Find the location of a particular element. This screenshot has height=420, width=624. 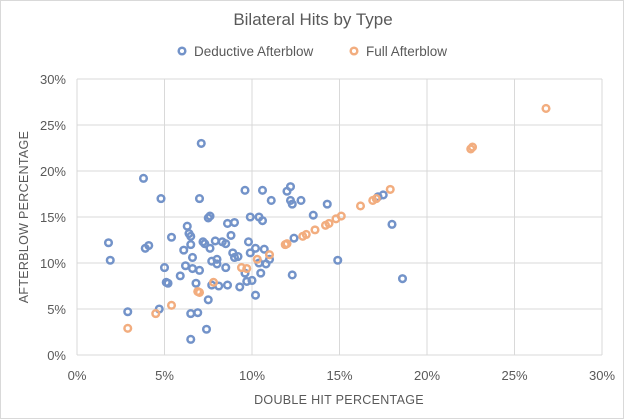

legend-marker-full is located at coordinates (354, 51).